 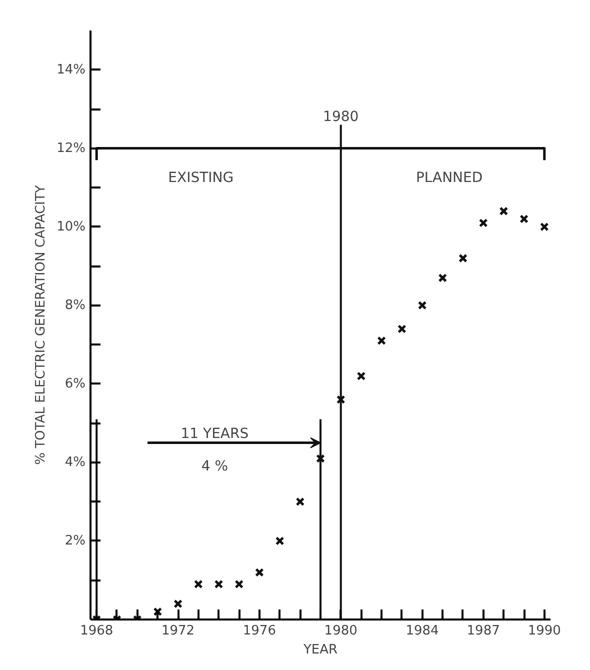 I want to click on annotation: PLANNED, so click(x=449, y=178).